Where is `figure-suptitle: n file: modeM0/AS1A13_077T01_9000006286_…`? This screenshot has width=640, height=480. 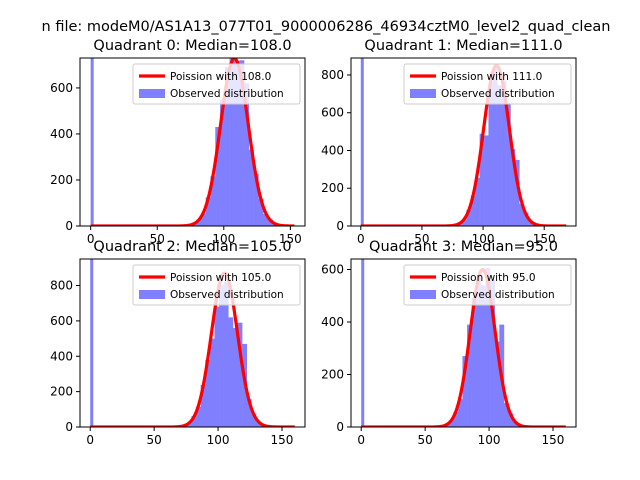
figure-suptitle: n file: modeM0/AS1A13_077T01_9000006286_… is located at coordinates (326, 27).